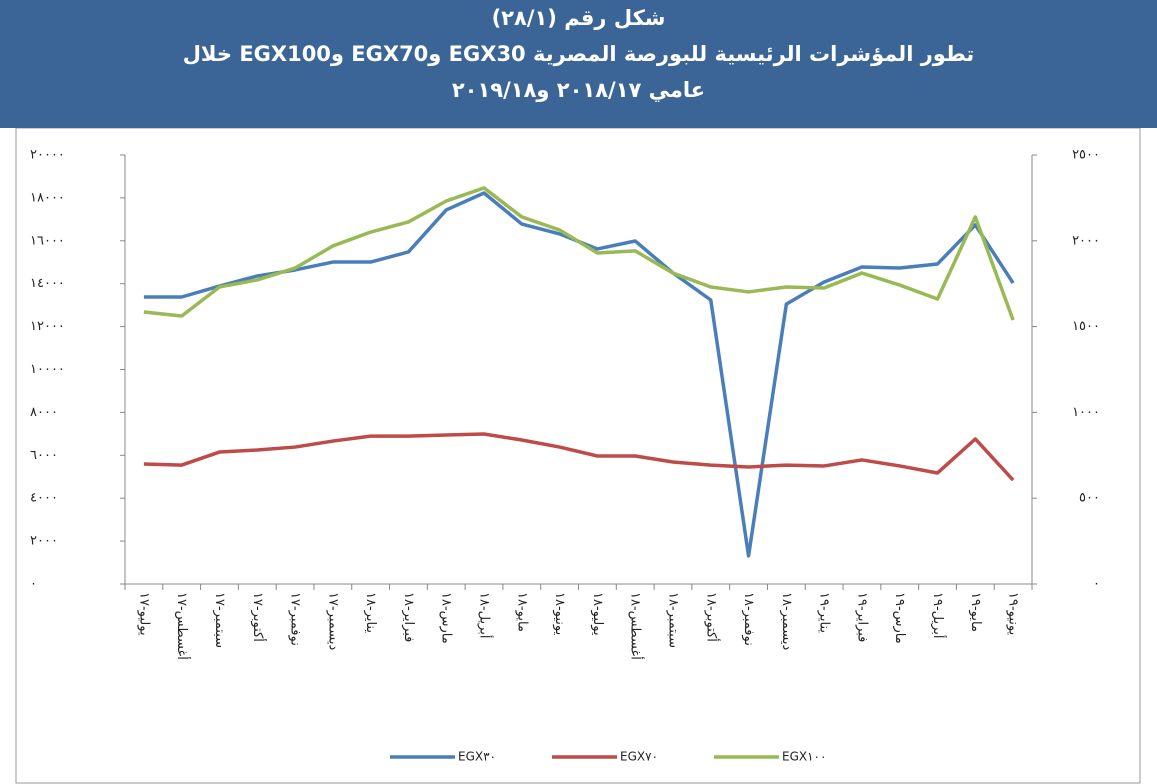  I want to click on x-tick-label: ديسمبر-١٨, so click(786, 621).